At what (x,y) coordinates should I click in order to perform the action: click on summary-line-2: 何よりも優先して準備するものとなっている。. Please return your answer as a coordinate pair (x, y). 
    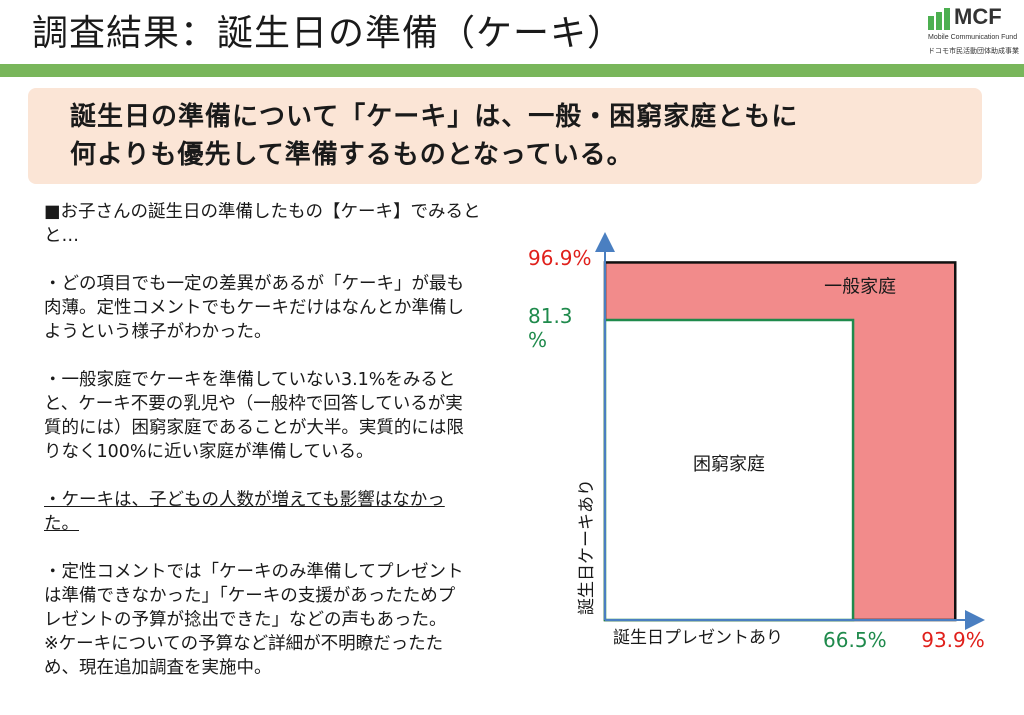
    Looking at the image, I should click on (352, 155).